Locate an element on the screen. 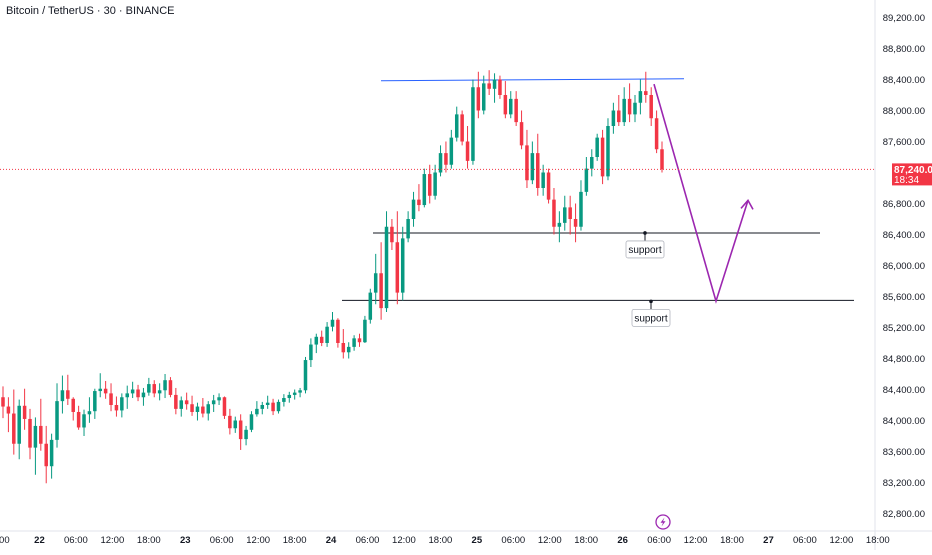  x-tick-label: 23 is located at coordinates (185, 540).